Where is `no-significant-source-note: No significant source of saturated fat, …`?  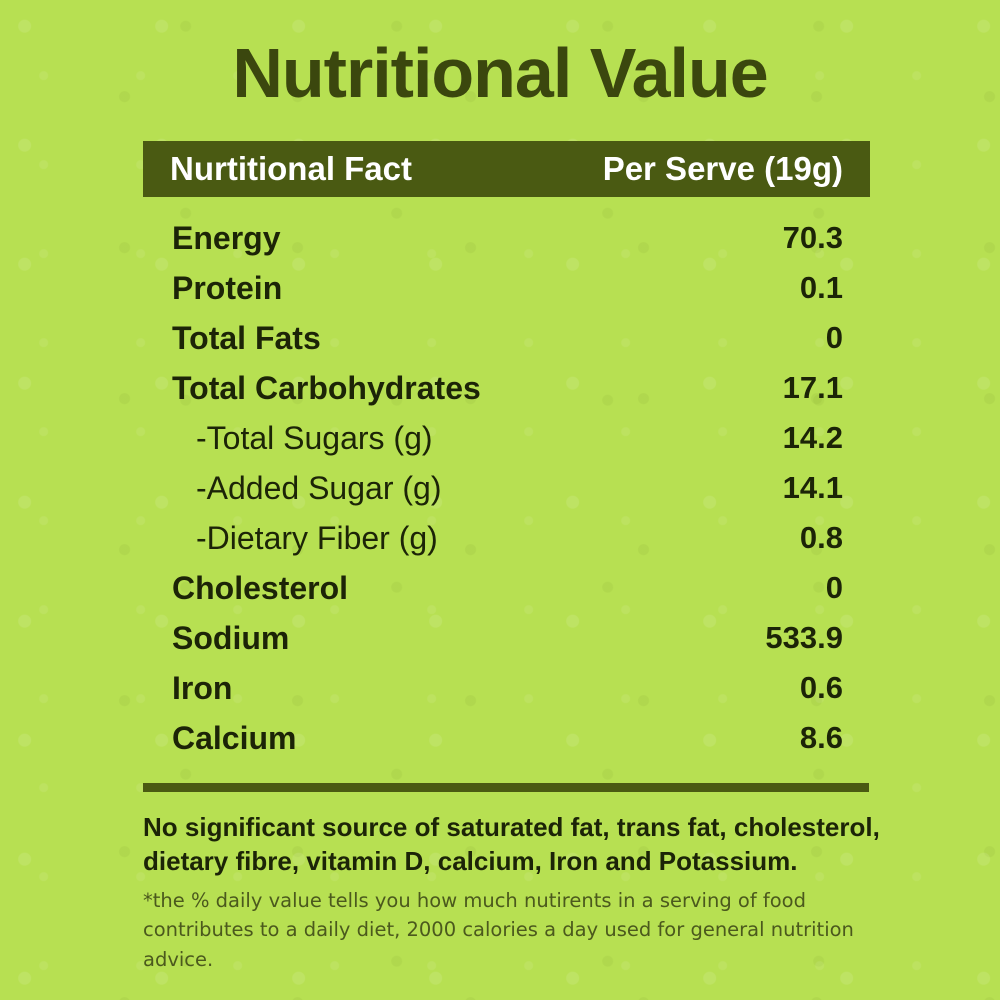
no-significant-source-note: No significant source of saturated fat, … is located at coordinates (511, 844).